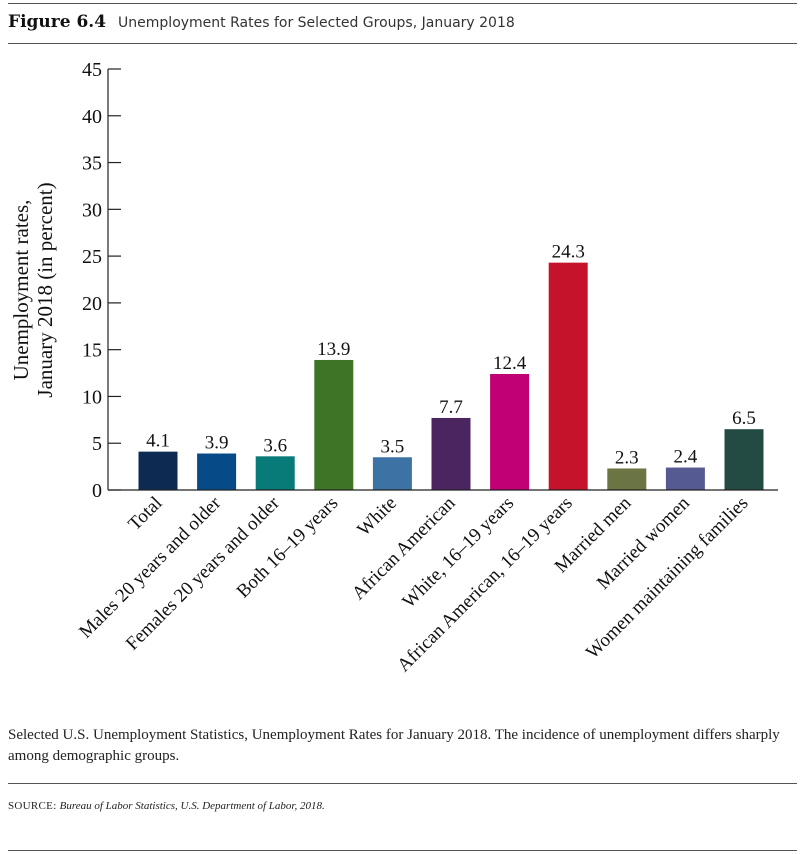 The height and width of the screenshot is (854, 805). I want to click on x-tick-label: African American, so click(404, 548).